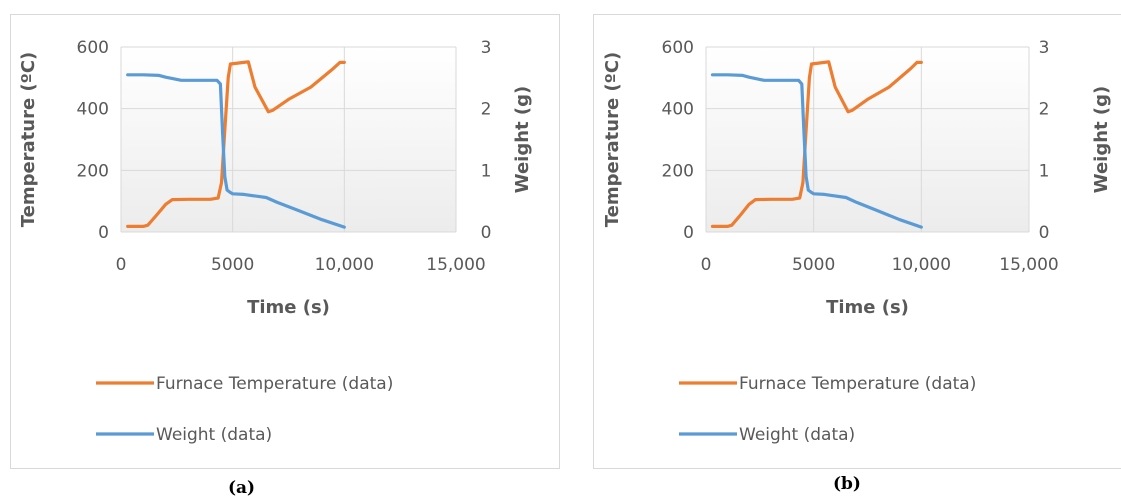 The height and width of the screenshot is (498, 1121). Describe the element at coordinates (847, 484) in the screenshot. I see `caption-b: (b)` at that location.